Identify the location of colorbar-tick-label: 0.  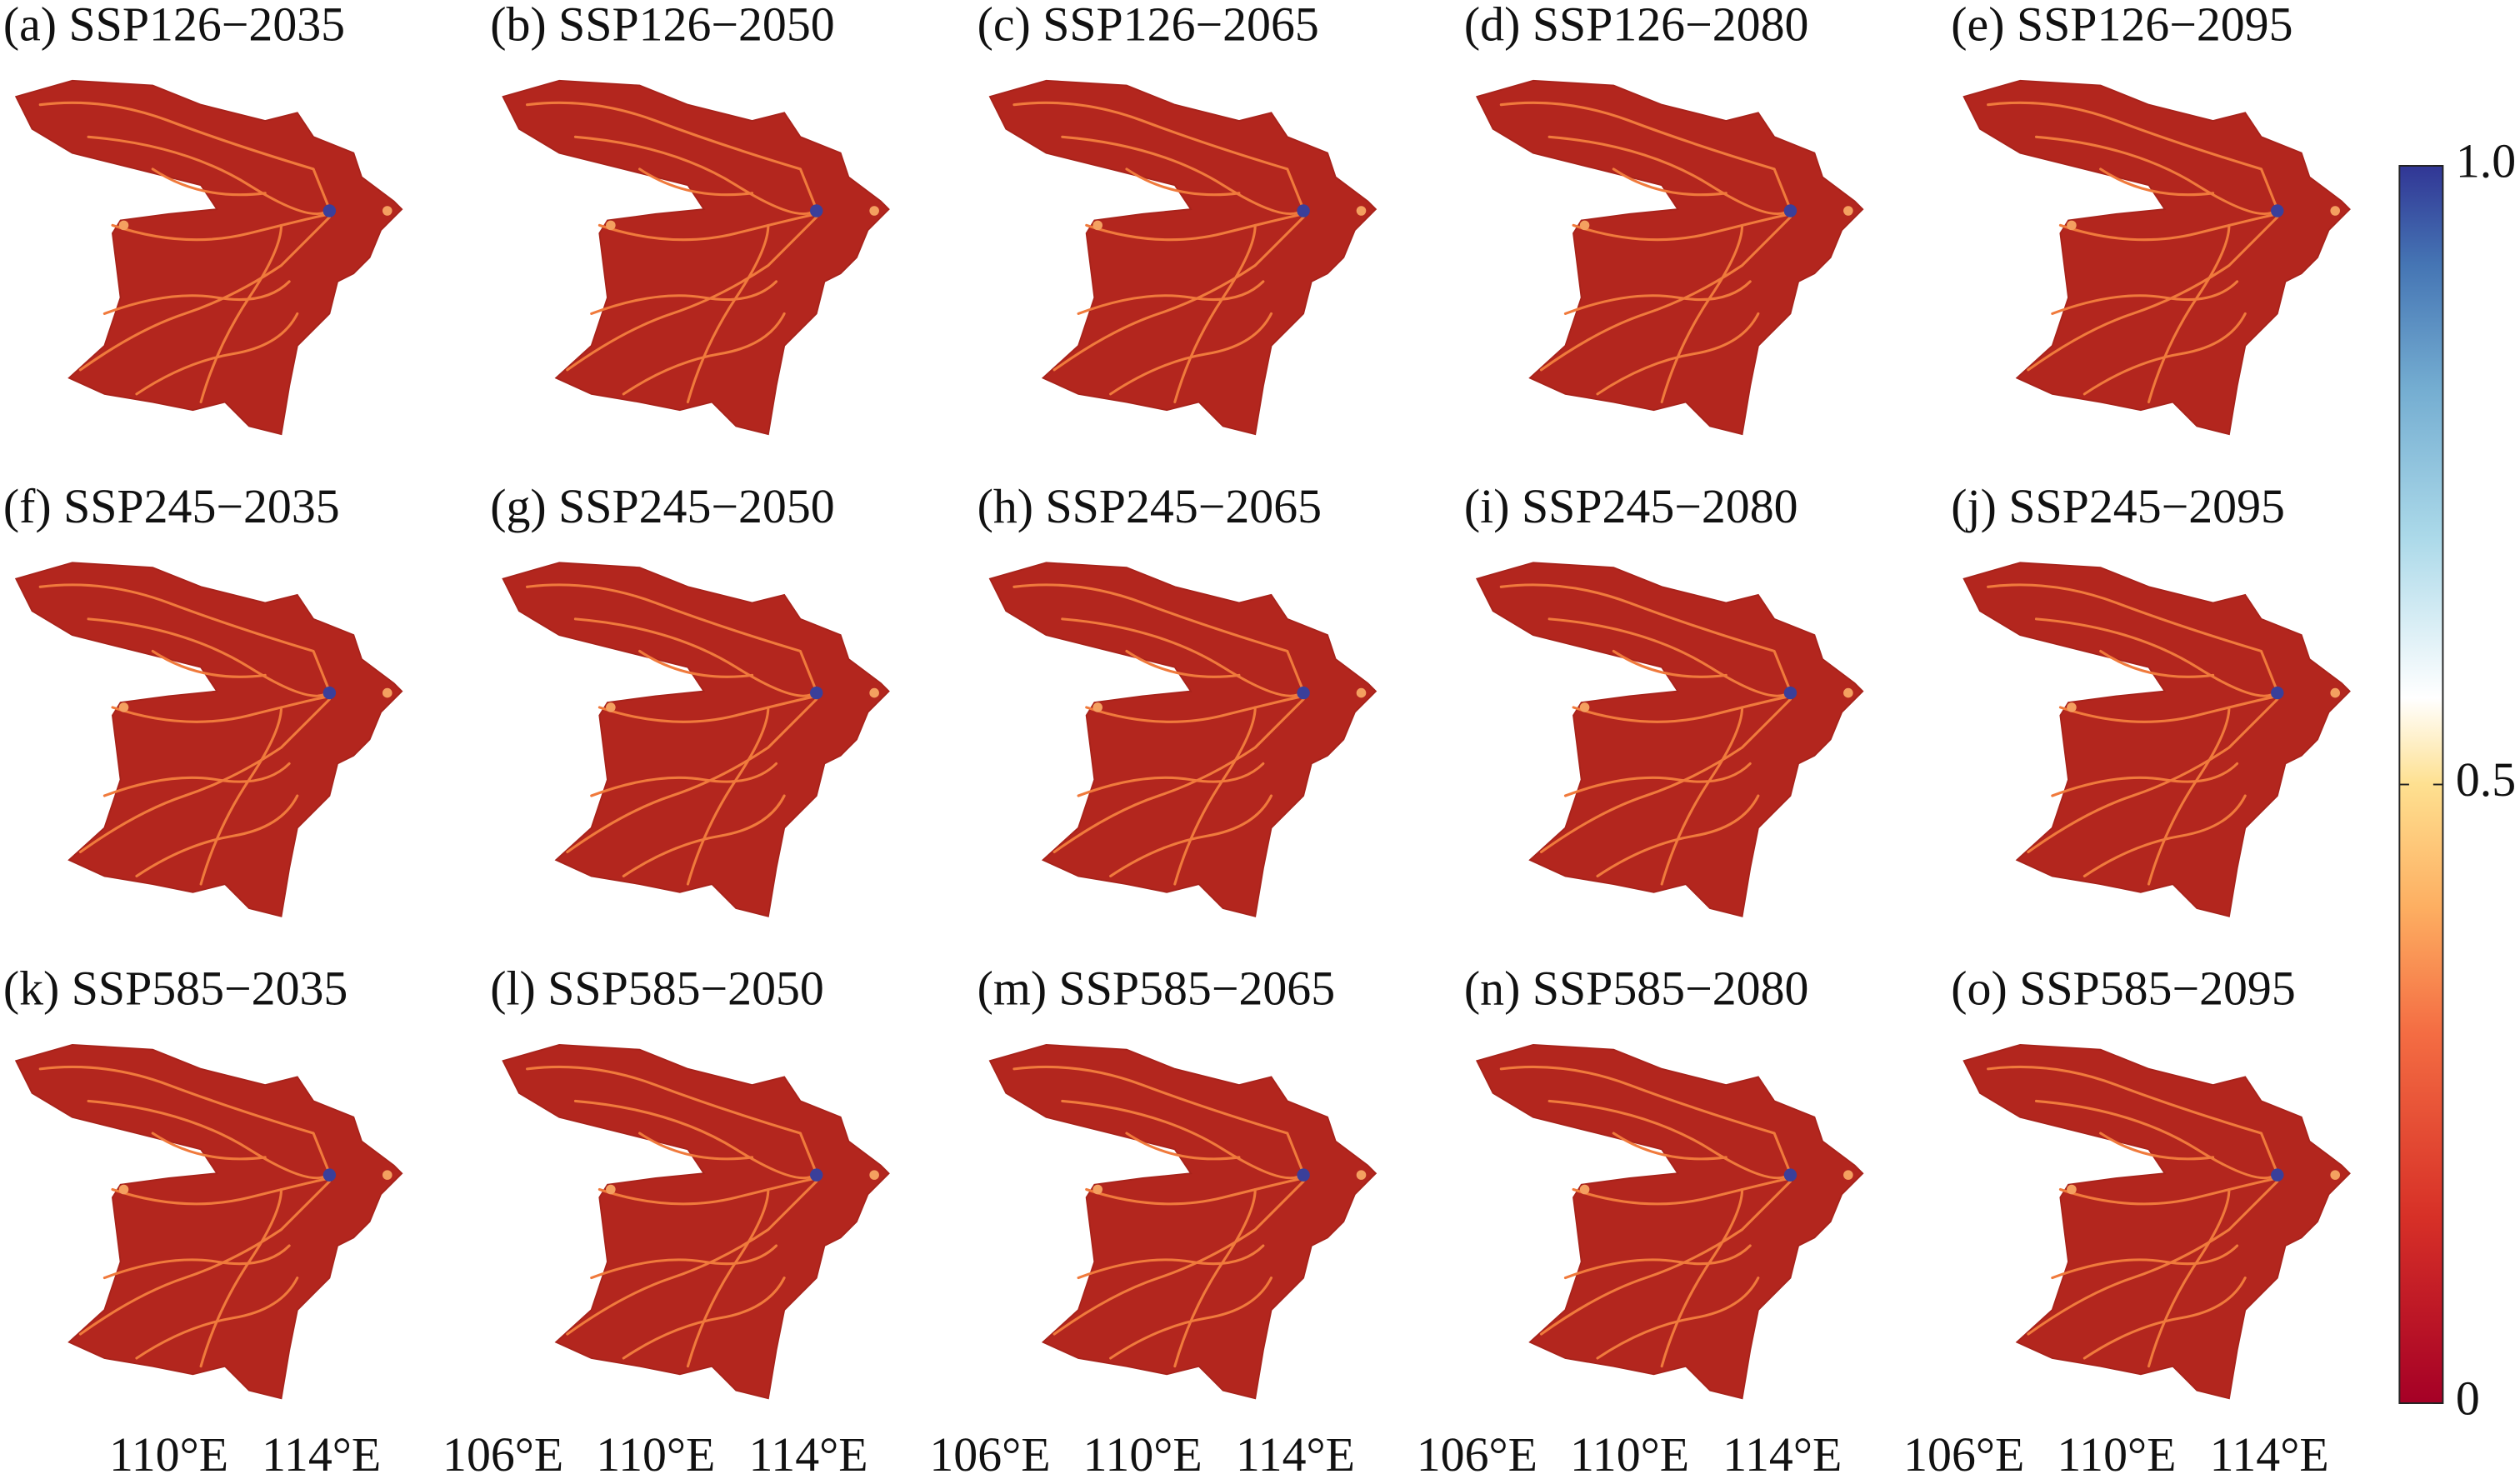
(2468, 1398).